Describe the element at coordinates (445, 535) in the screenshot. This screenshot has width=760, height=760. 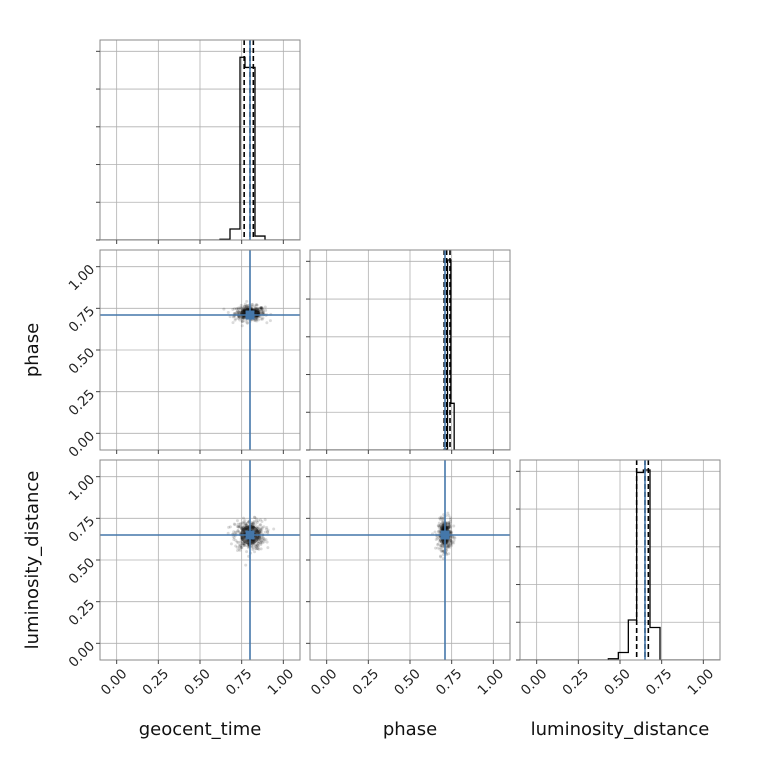
I see `scatter-phase-vs-luminosity-distance-truth-marker` at that location.